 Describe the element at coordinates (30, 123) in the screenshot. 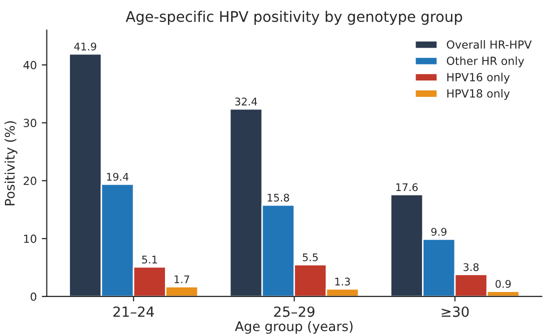

I see `y-tick-label: 30` at that location.